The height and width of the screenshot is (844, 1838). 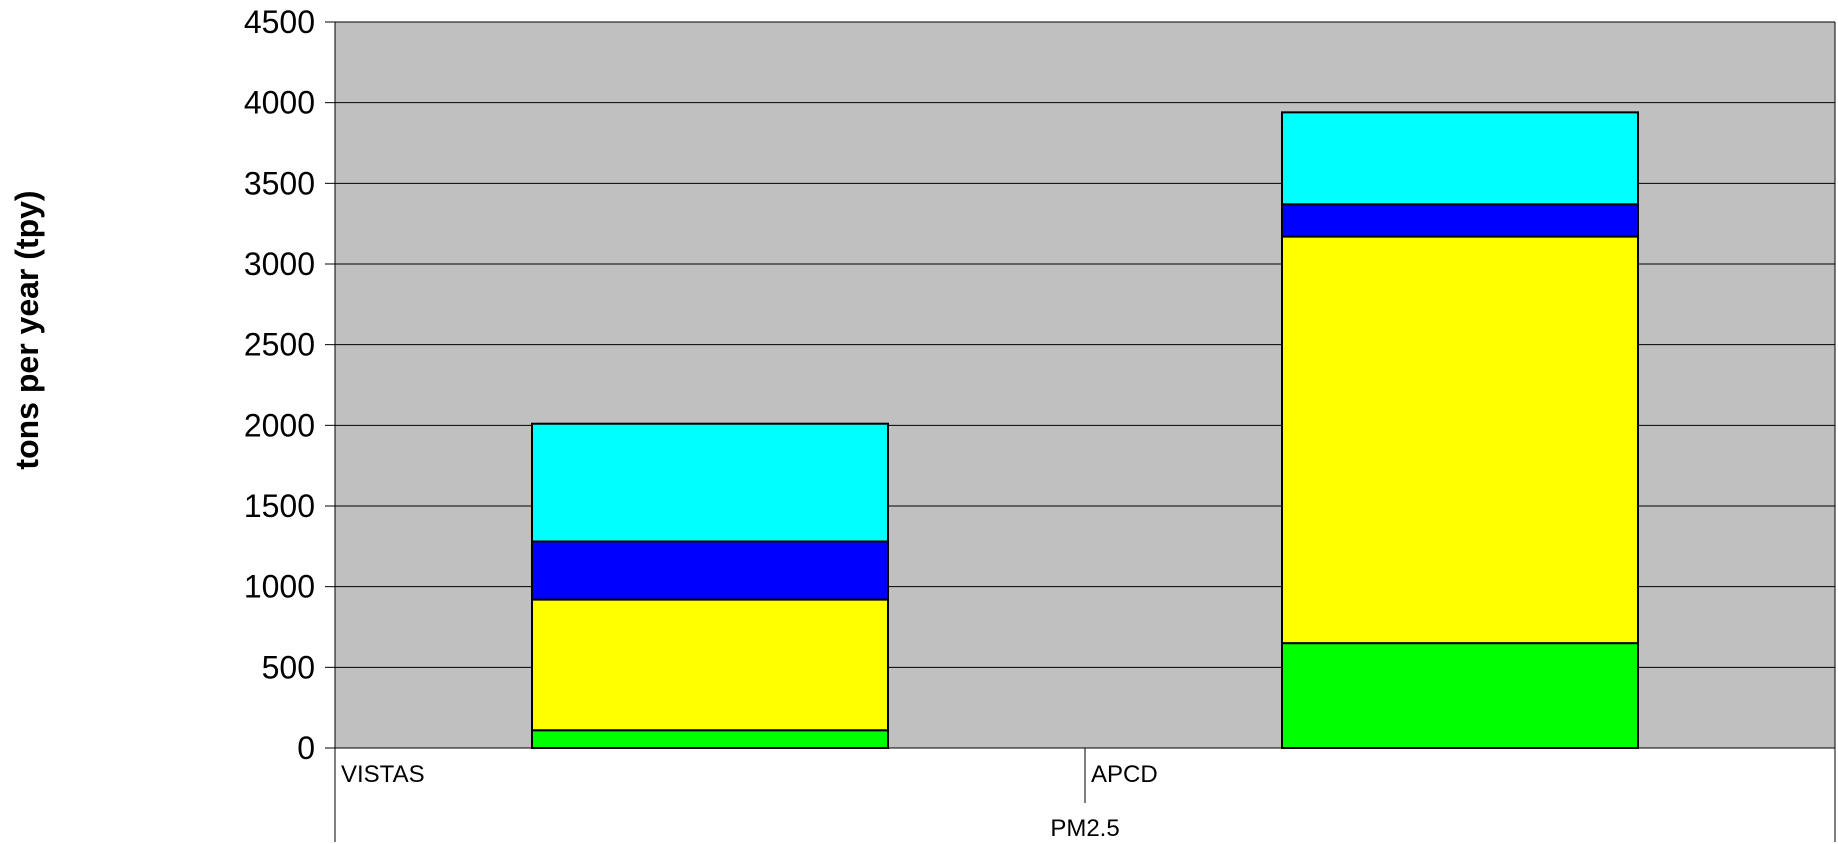 What do you see at coordinates (749, 795) in the screenshot?
I see `category-axis: VISTAS APCD PM2.5` at bounding box center [749, 795].